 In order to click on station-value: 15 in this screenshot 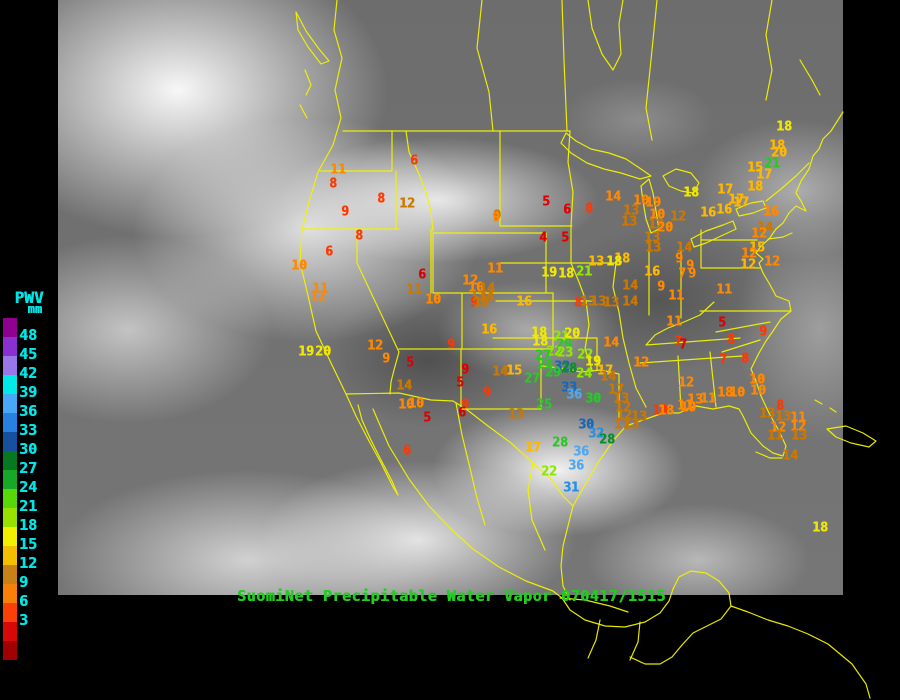, I will do `click(757, 248)`.